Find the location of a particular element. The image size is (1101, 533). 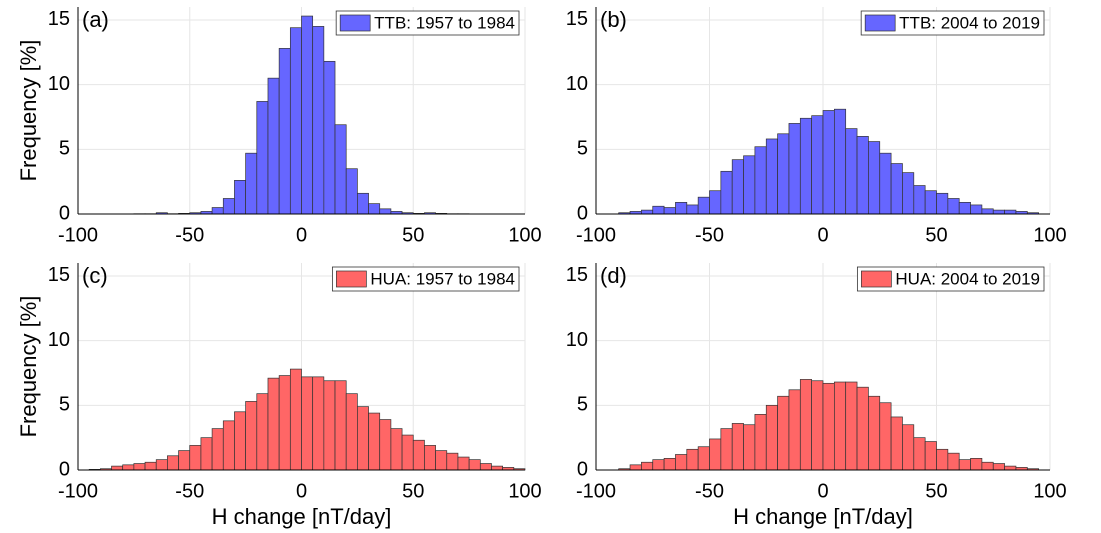

x-axis-label: H change [nT/day] is located at coordinates (302, 516).